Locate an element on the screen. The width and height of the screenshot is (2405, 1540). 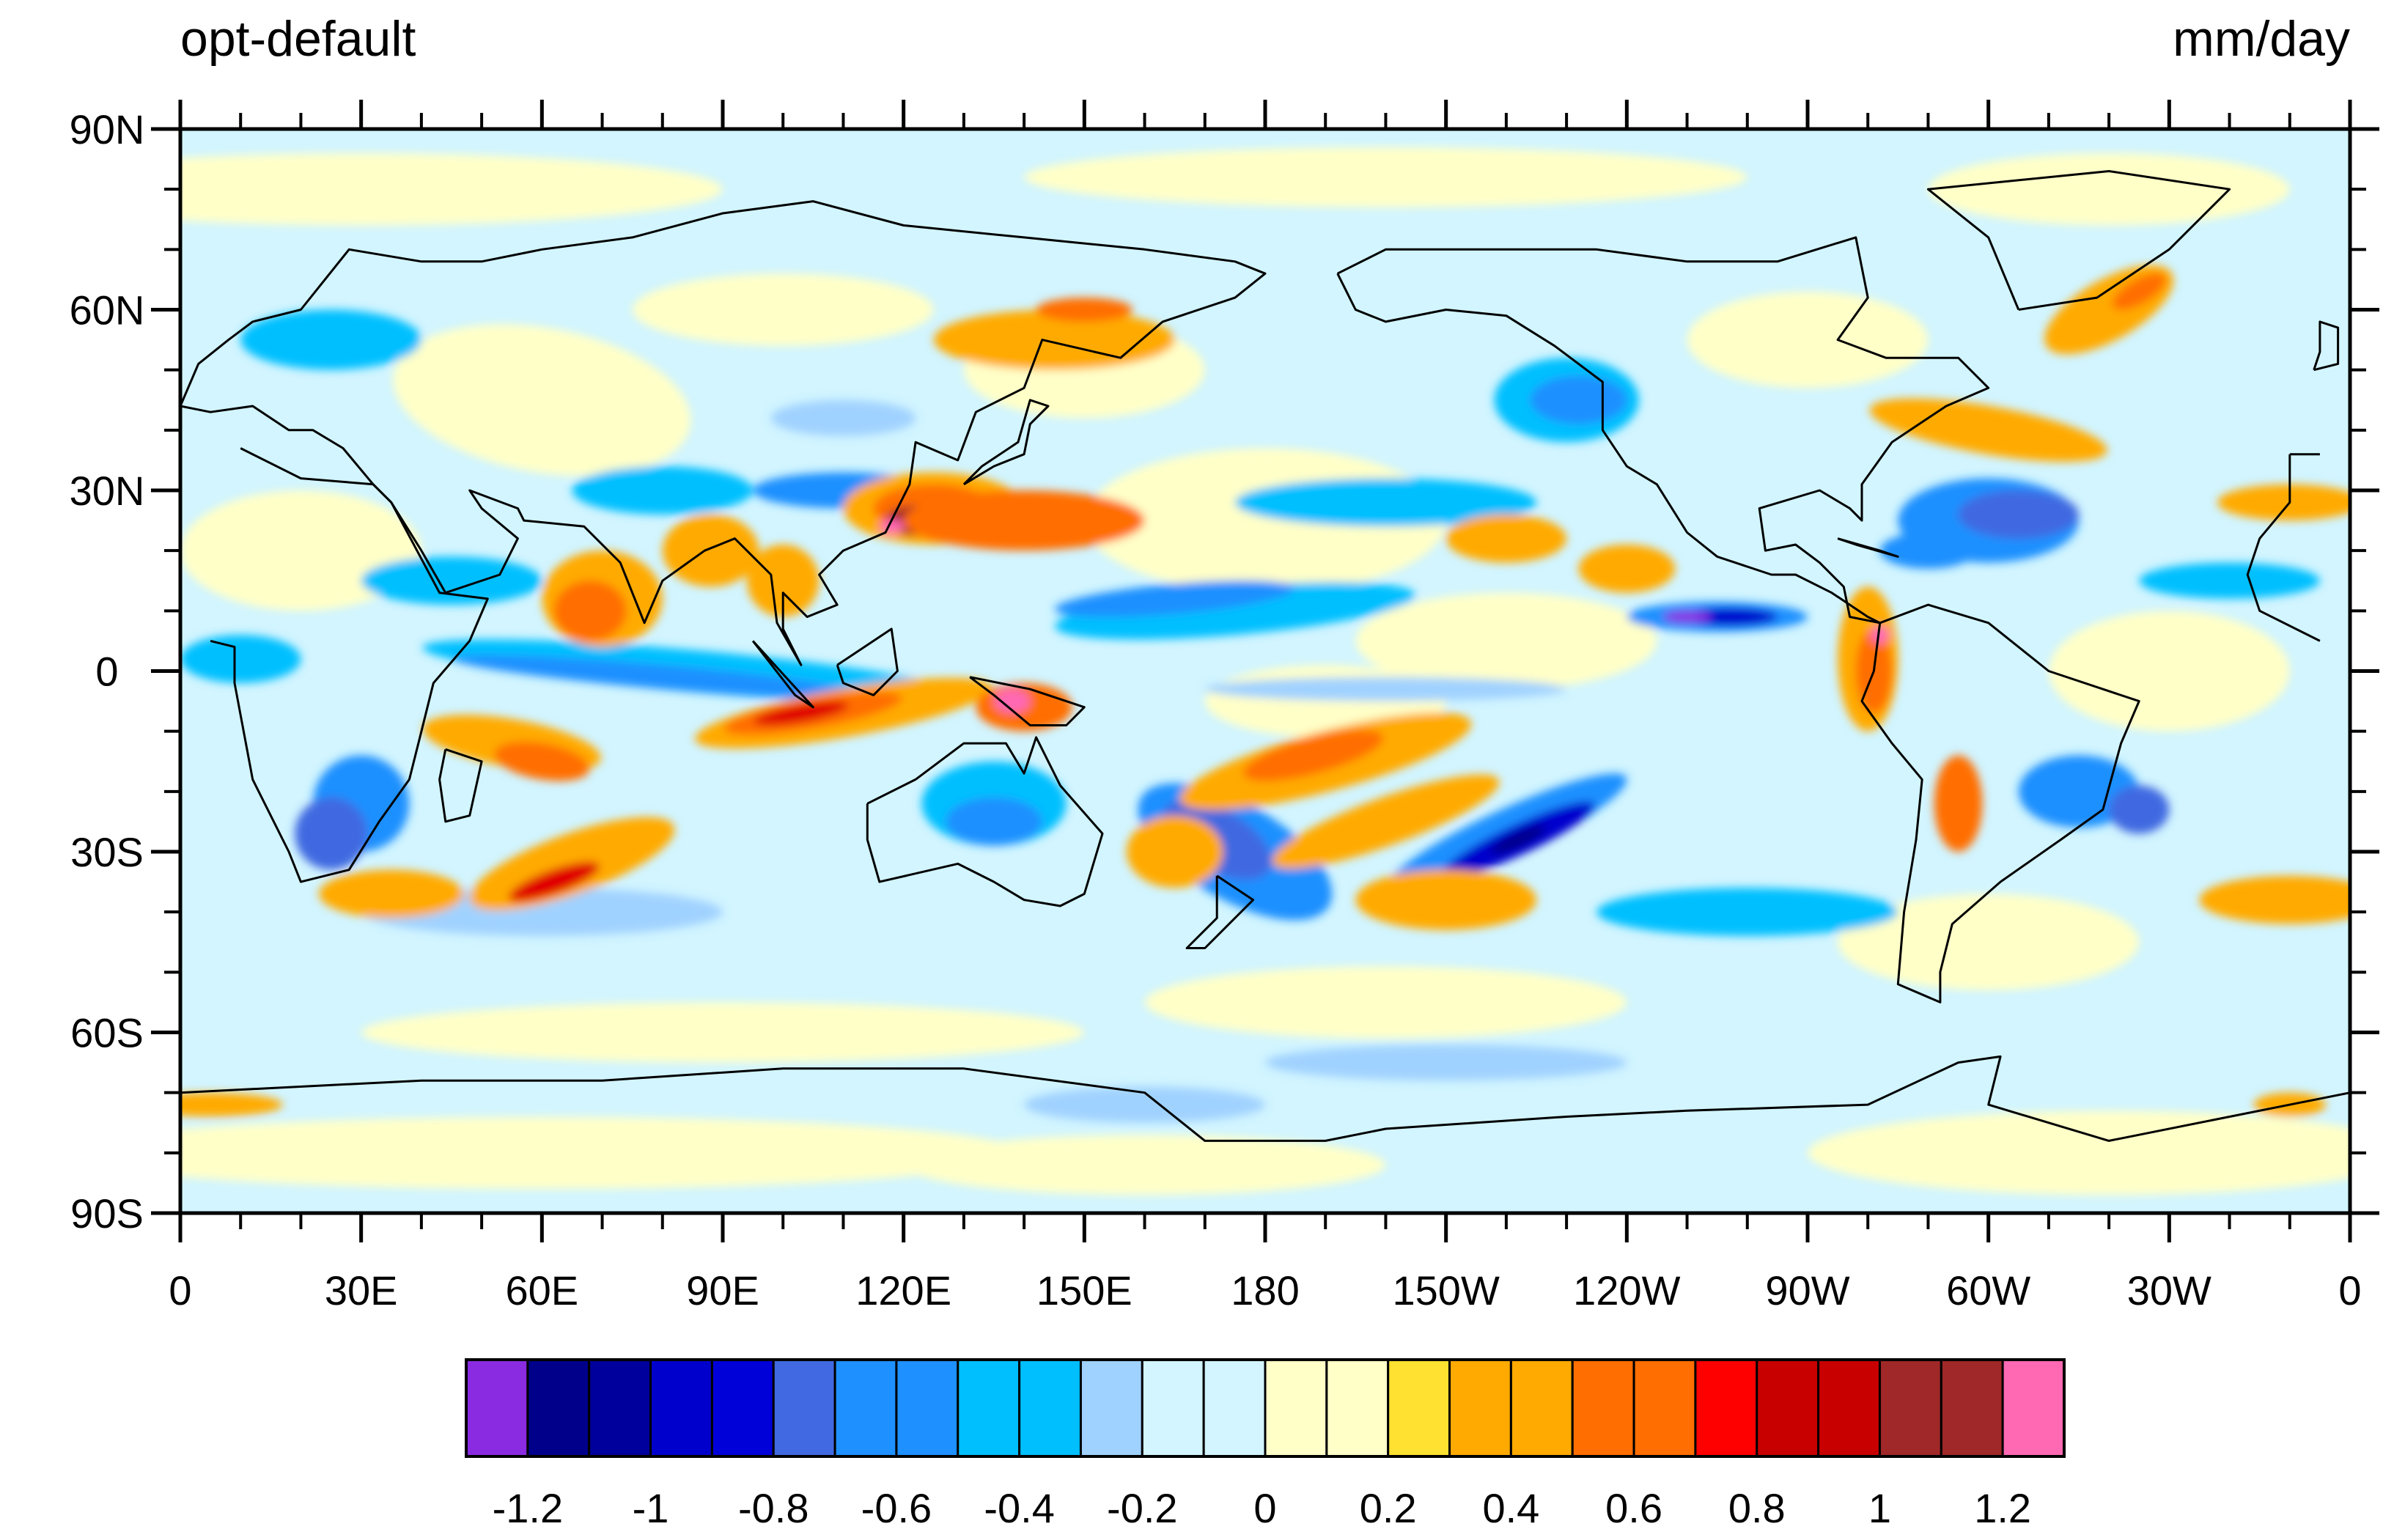
lat-tick-label: 30S is located at coordinates (107, 852).